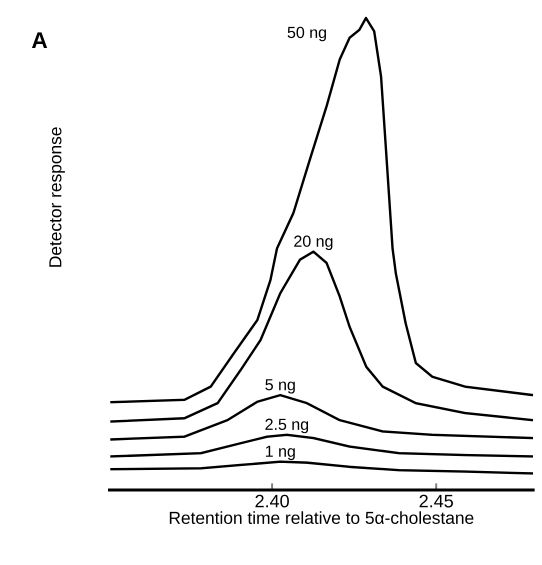 This screenshot has width=542, height=565. Describe the element at coordinates (57, 197) in the screenshot. I see `y-axis-title: Detector response` at that location.